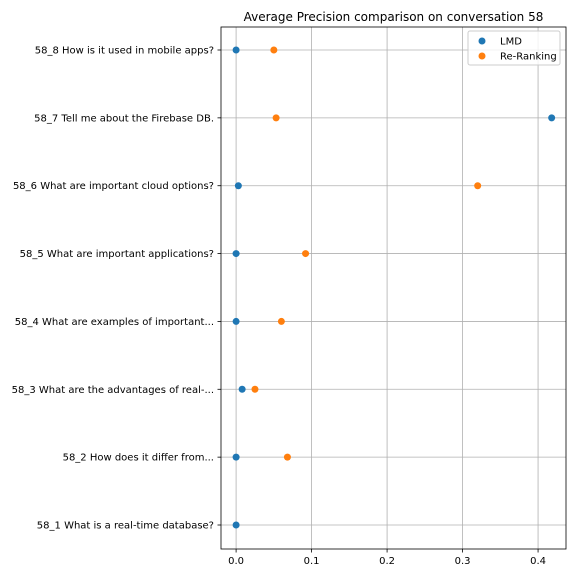 The image size is (576, 576). What do you see at coordinates (538, 561) in the screenshot?
I see `x-tick-label: 0.4` at bounding box center [538, 561].